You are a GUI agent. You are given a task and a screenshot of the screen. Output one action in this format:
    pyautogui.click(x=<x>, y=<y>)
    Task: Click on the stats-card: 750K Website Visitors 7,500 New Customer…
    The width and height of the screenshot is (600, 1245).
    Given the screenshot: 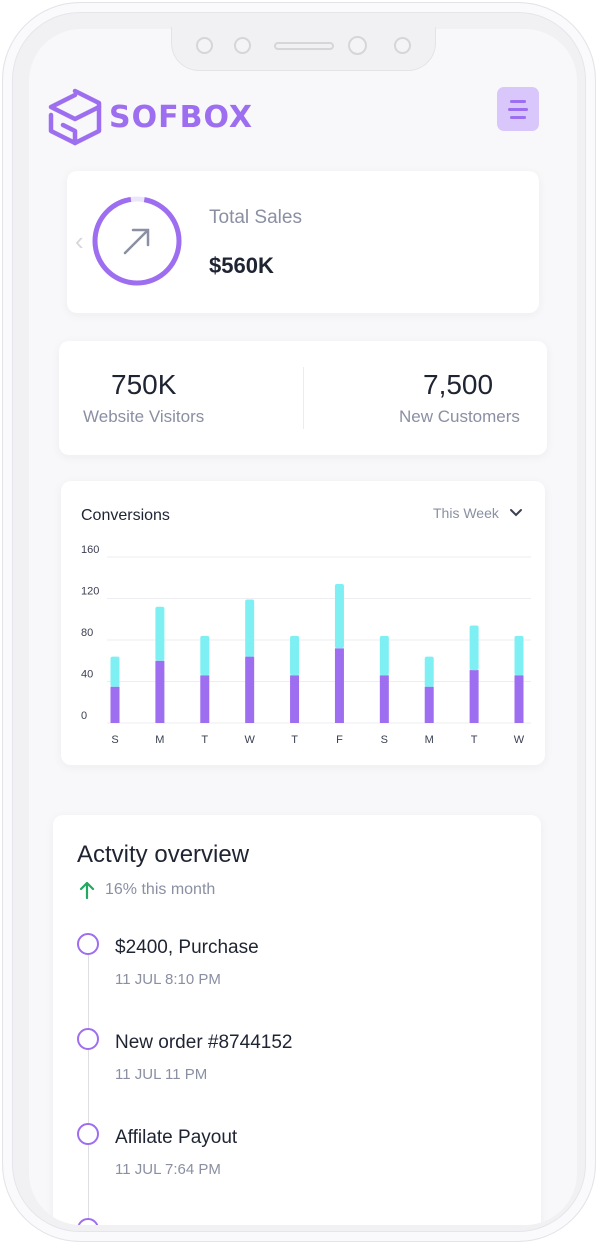 What is the action you would take?
    pyautogui.click(x=303, y=398)
    